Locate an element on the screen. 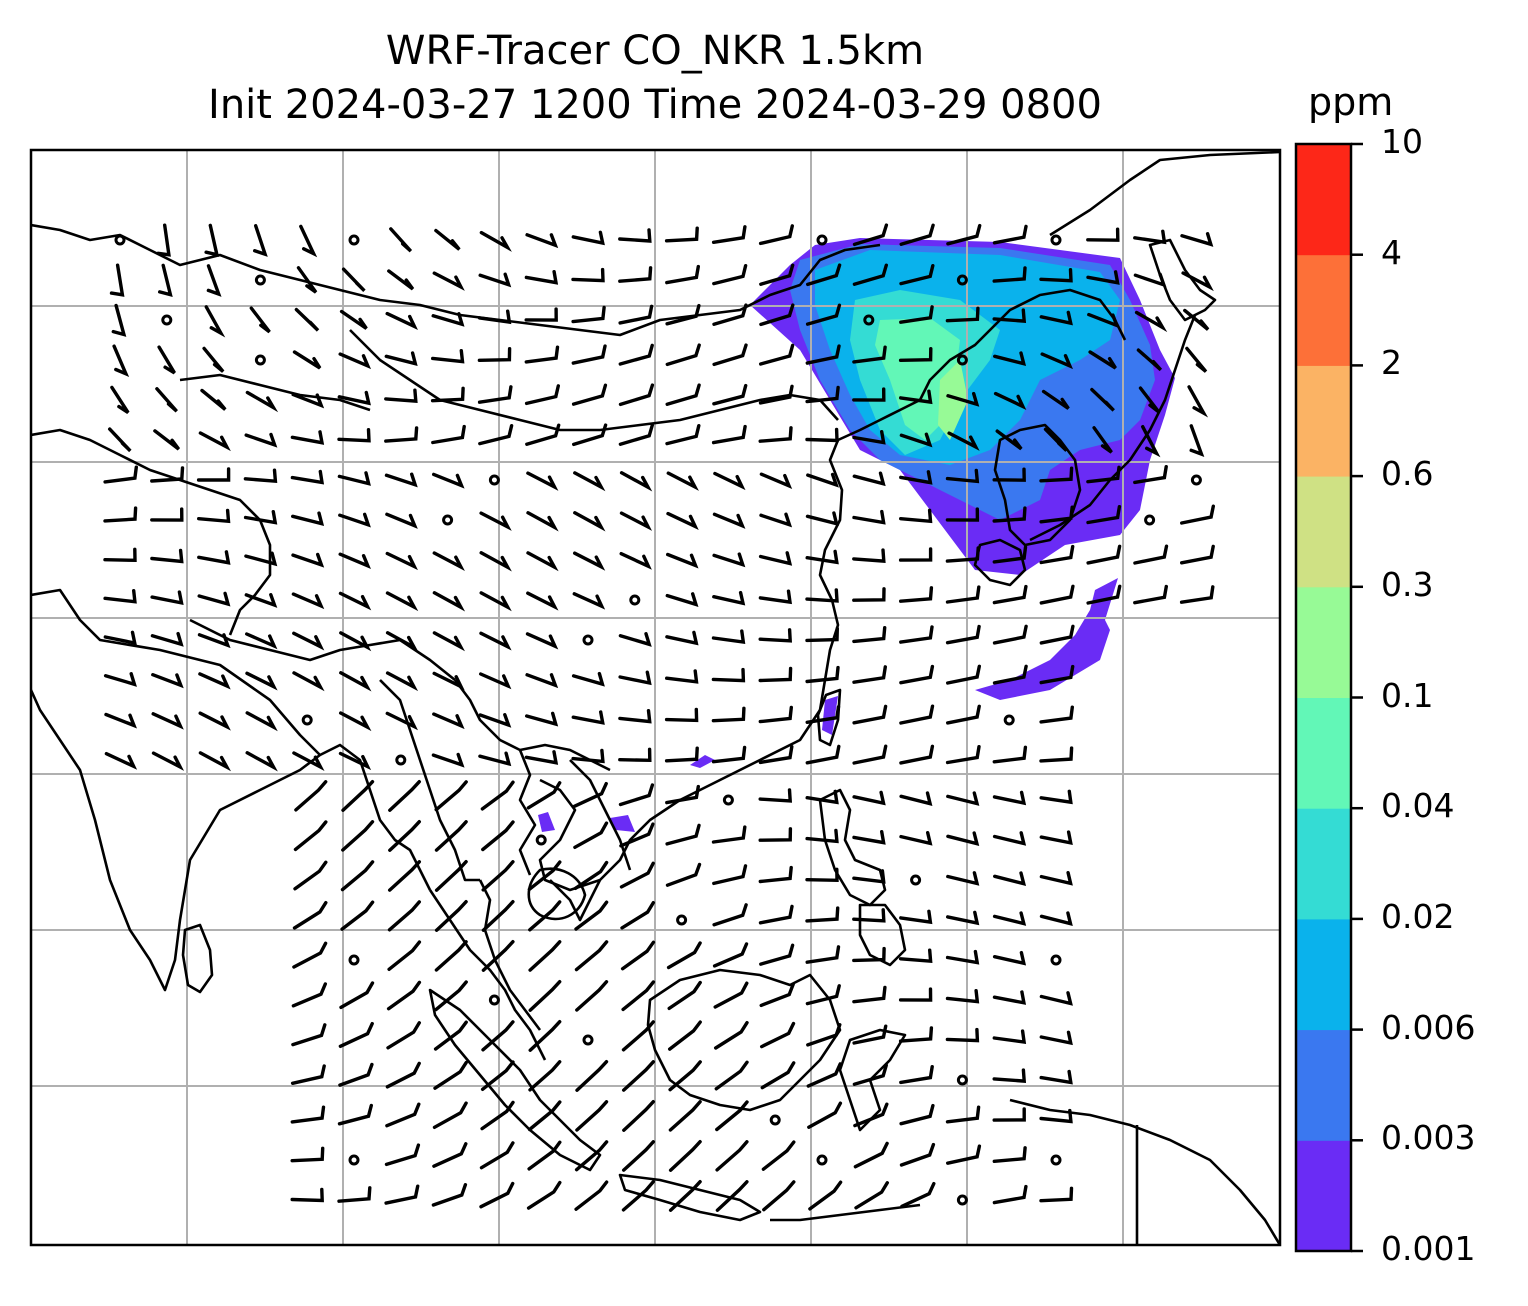 The image size is (1528, 1306). vietnam-south is located at coordinates (575, 900).